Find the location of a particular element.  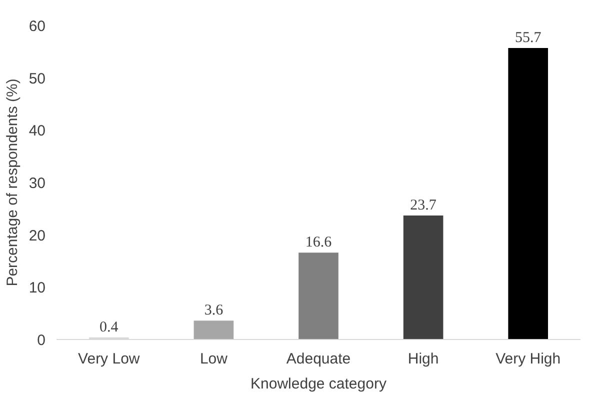

y-tick-label: 10 is located at coordinates (37, 288).